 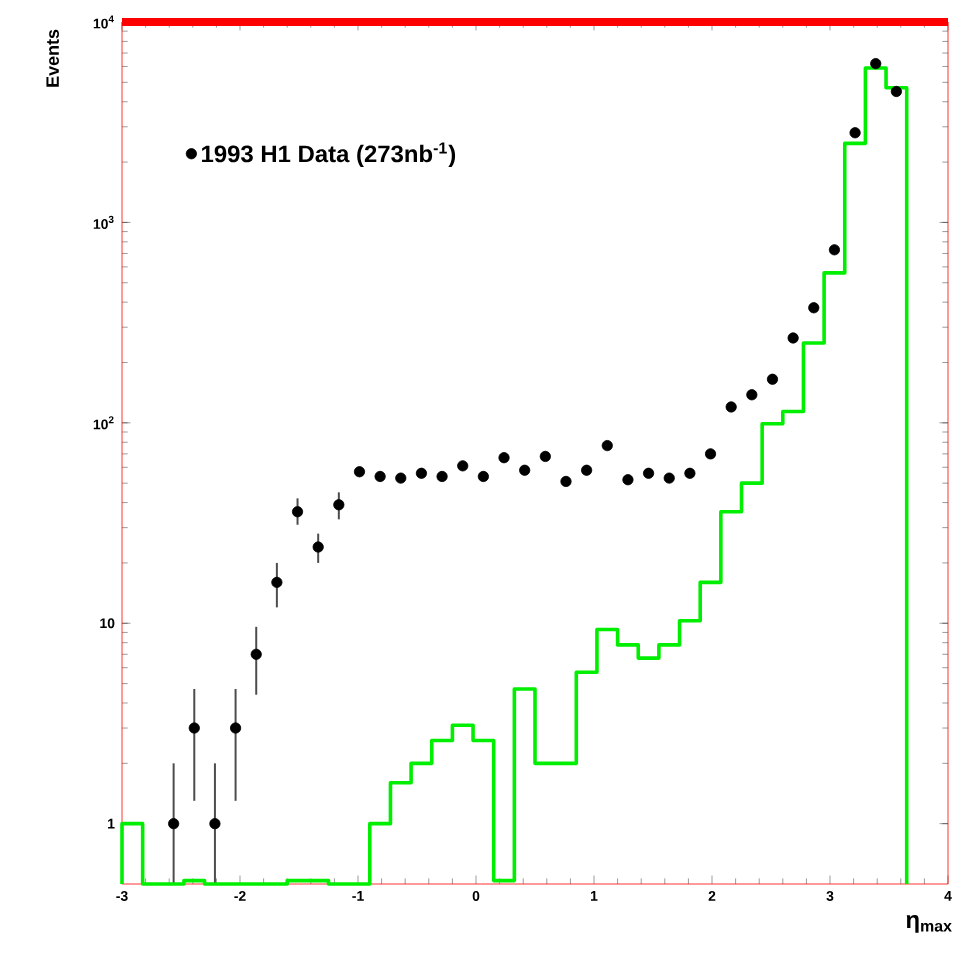 I want to click on y-axis-title: Events, so click(x=52, y=58).